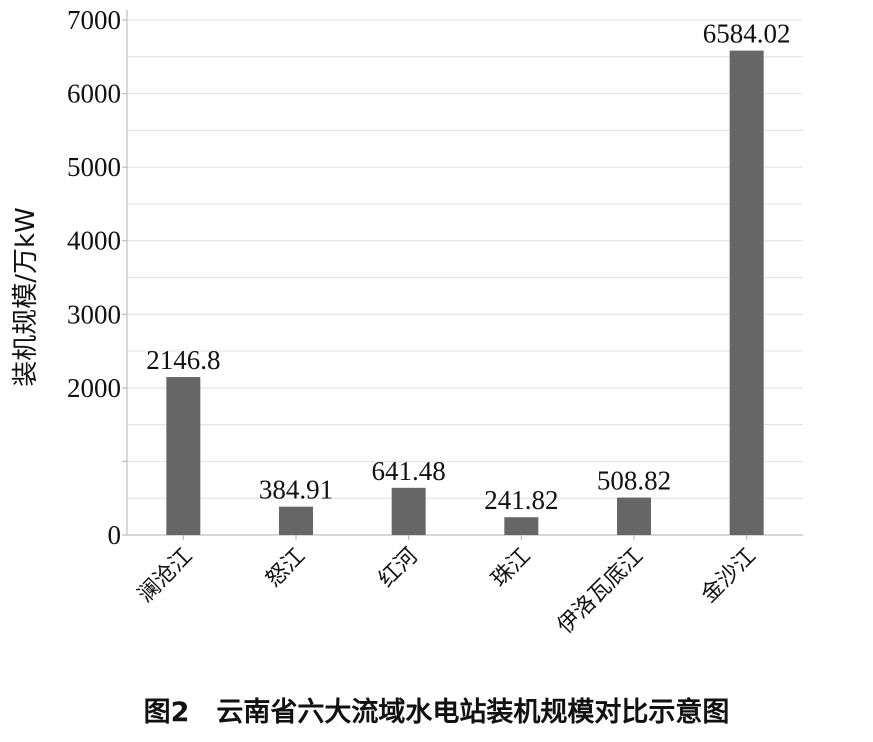 The width and height of the screenshot is (873, 742). I want to click on data-label: 508.82, so click(634, 481).